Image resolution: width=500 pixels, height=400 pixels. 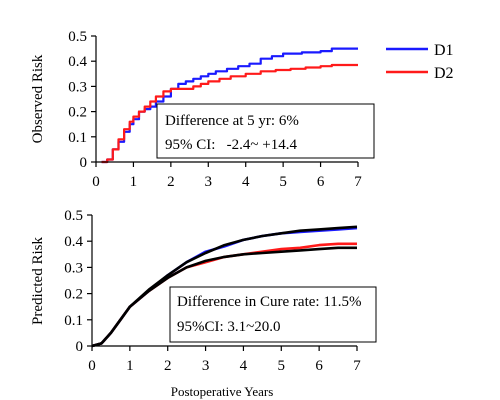 What do you see at coordinates (357, 366) in the screenshot?
I see `bottom-x-tick-label: 7` at bounding box center [357, 366].